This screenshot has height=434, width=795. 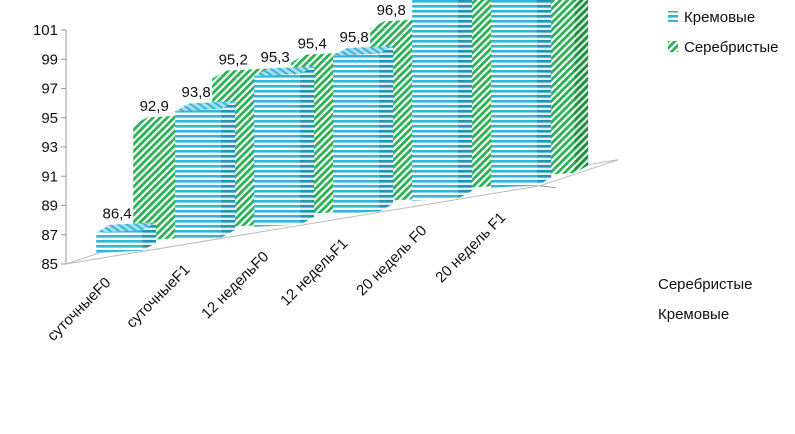 I want to click on bar-0-1-side, so click(x=228, y=169).